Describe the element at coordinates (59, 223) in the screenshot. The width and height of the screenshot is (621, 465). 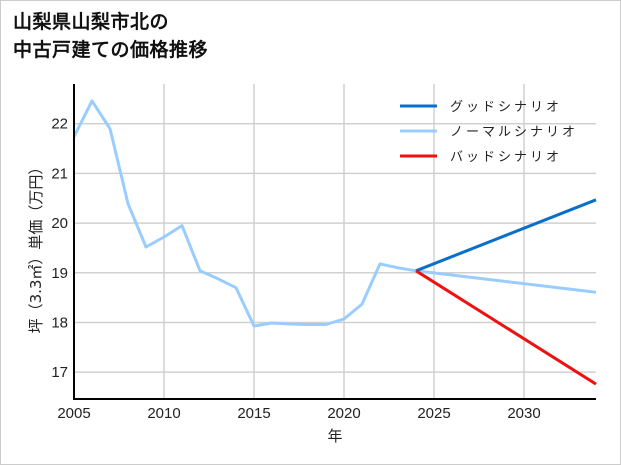
I see `y-tick-label: 20` at that location.